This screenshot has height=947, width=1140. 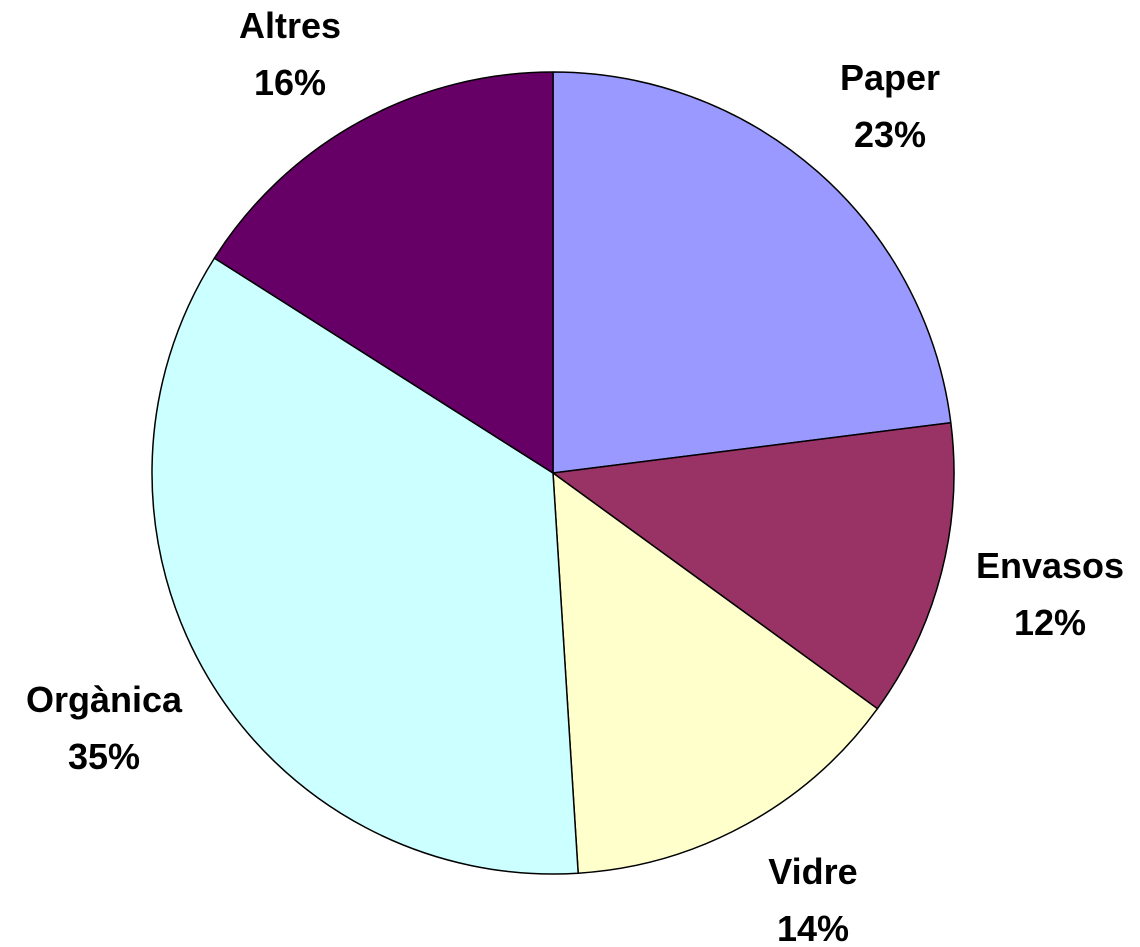 What do you see at coordinates (290, 82) in the screenshot?
I see `slice-percent-label-altres: 16%` at bounding box center [290, 82].